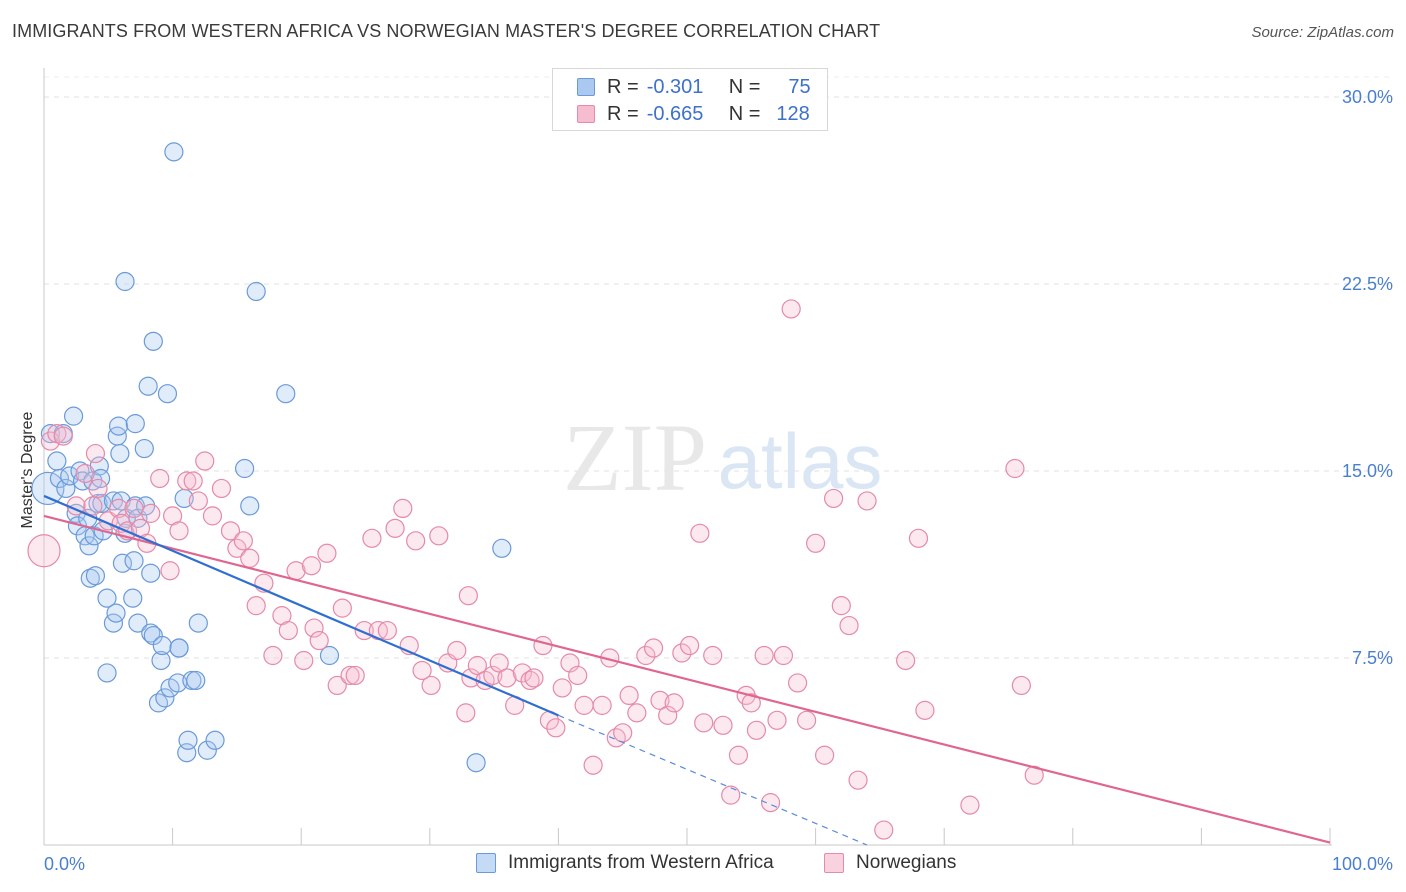  Describe the element at coordinates (890, 863) in the screenshot. I see `legend-item-norwegians: Norwegians` at that location.